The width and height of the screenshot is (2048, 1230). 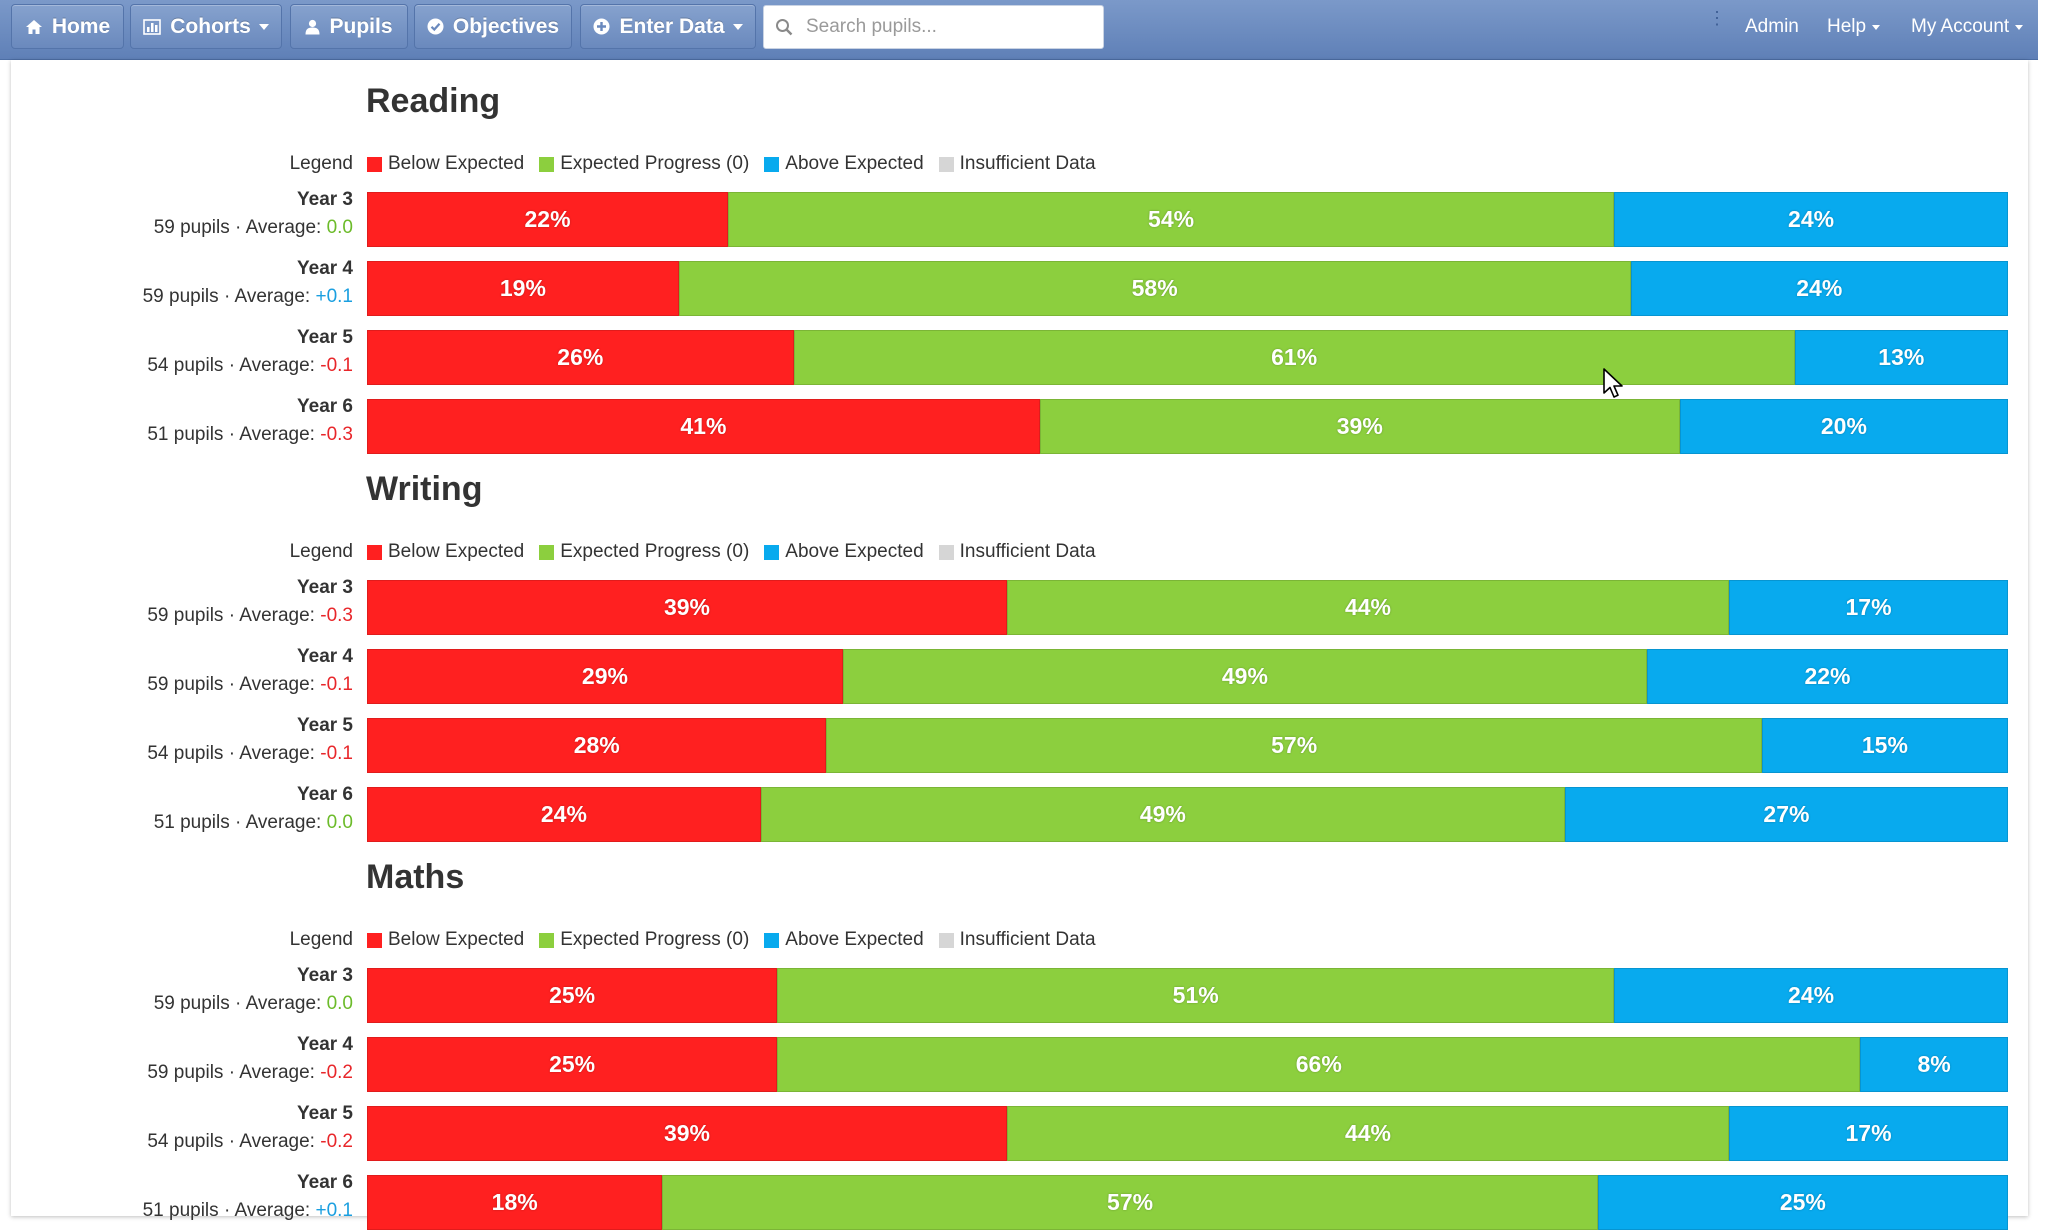 I want to click on segment-expected-progress: 39%, so click(x=1359, y=426).